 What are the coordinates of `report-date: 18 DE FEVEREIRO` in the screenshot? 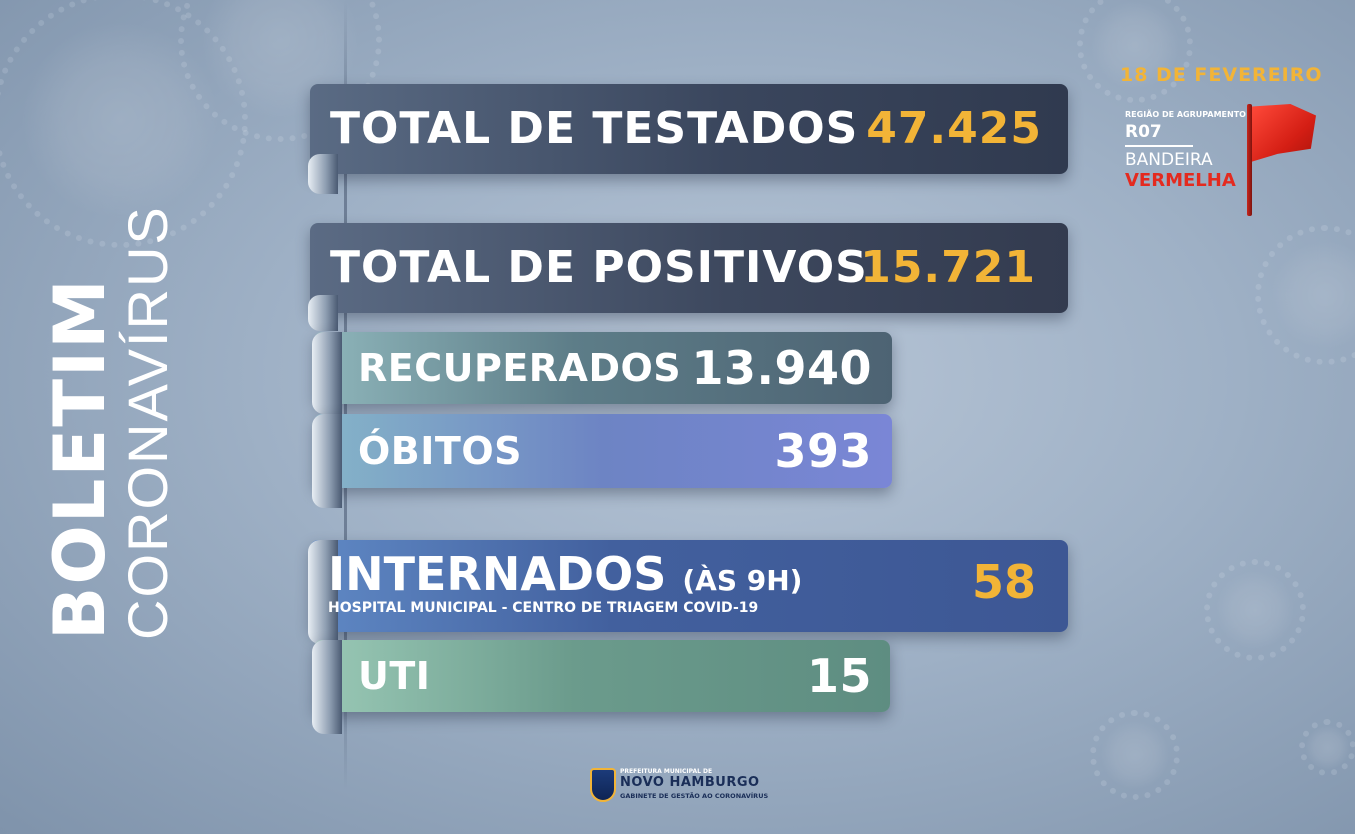 It's located at (1221, 75).